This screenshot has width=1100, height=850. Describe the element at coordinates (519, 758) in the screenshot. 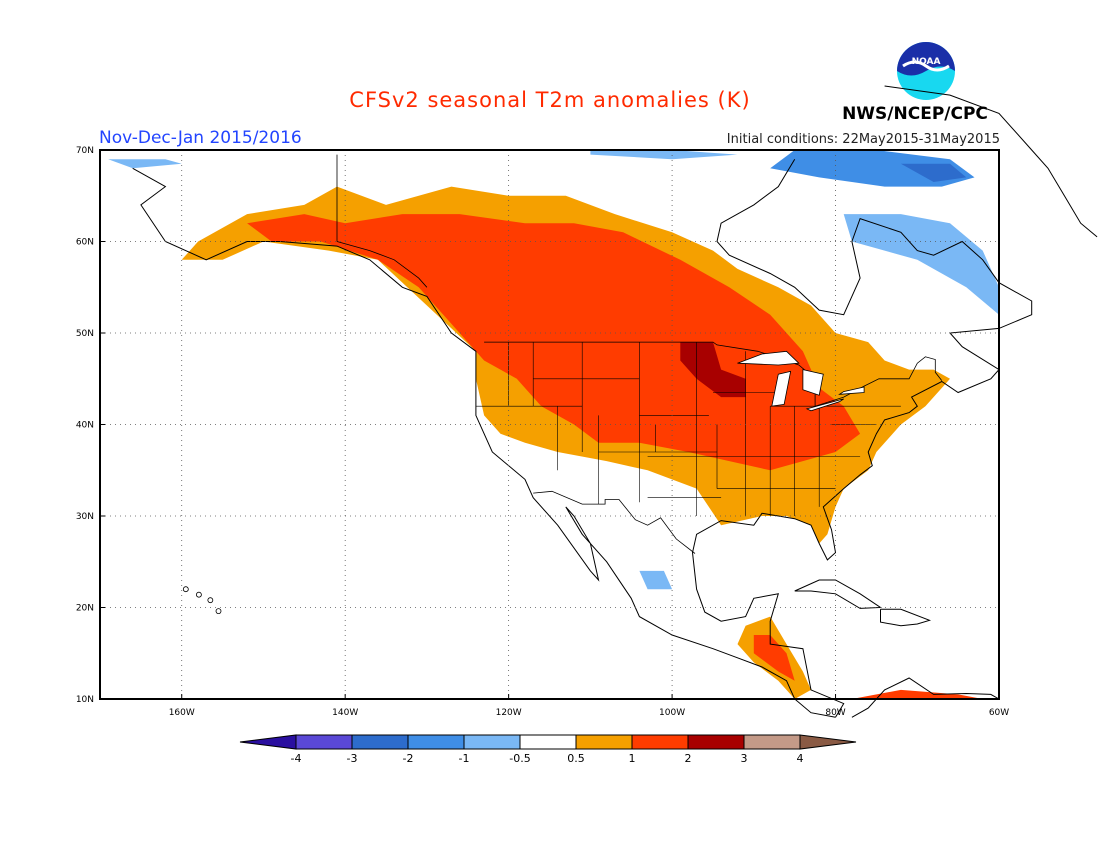

I see `colorbar-label: -0.5` at that location.